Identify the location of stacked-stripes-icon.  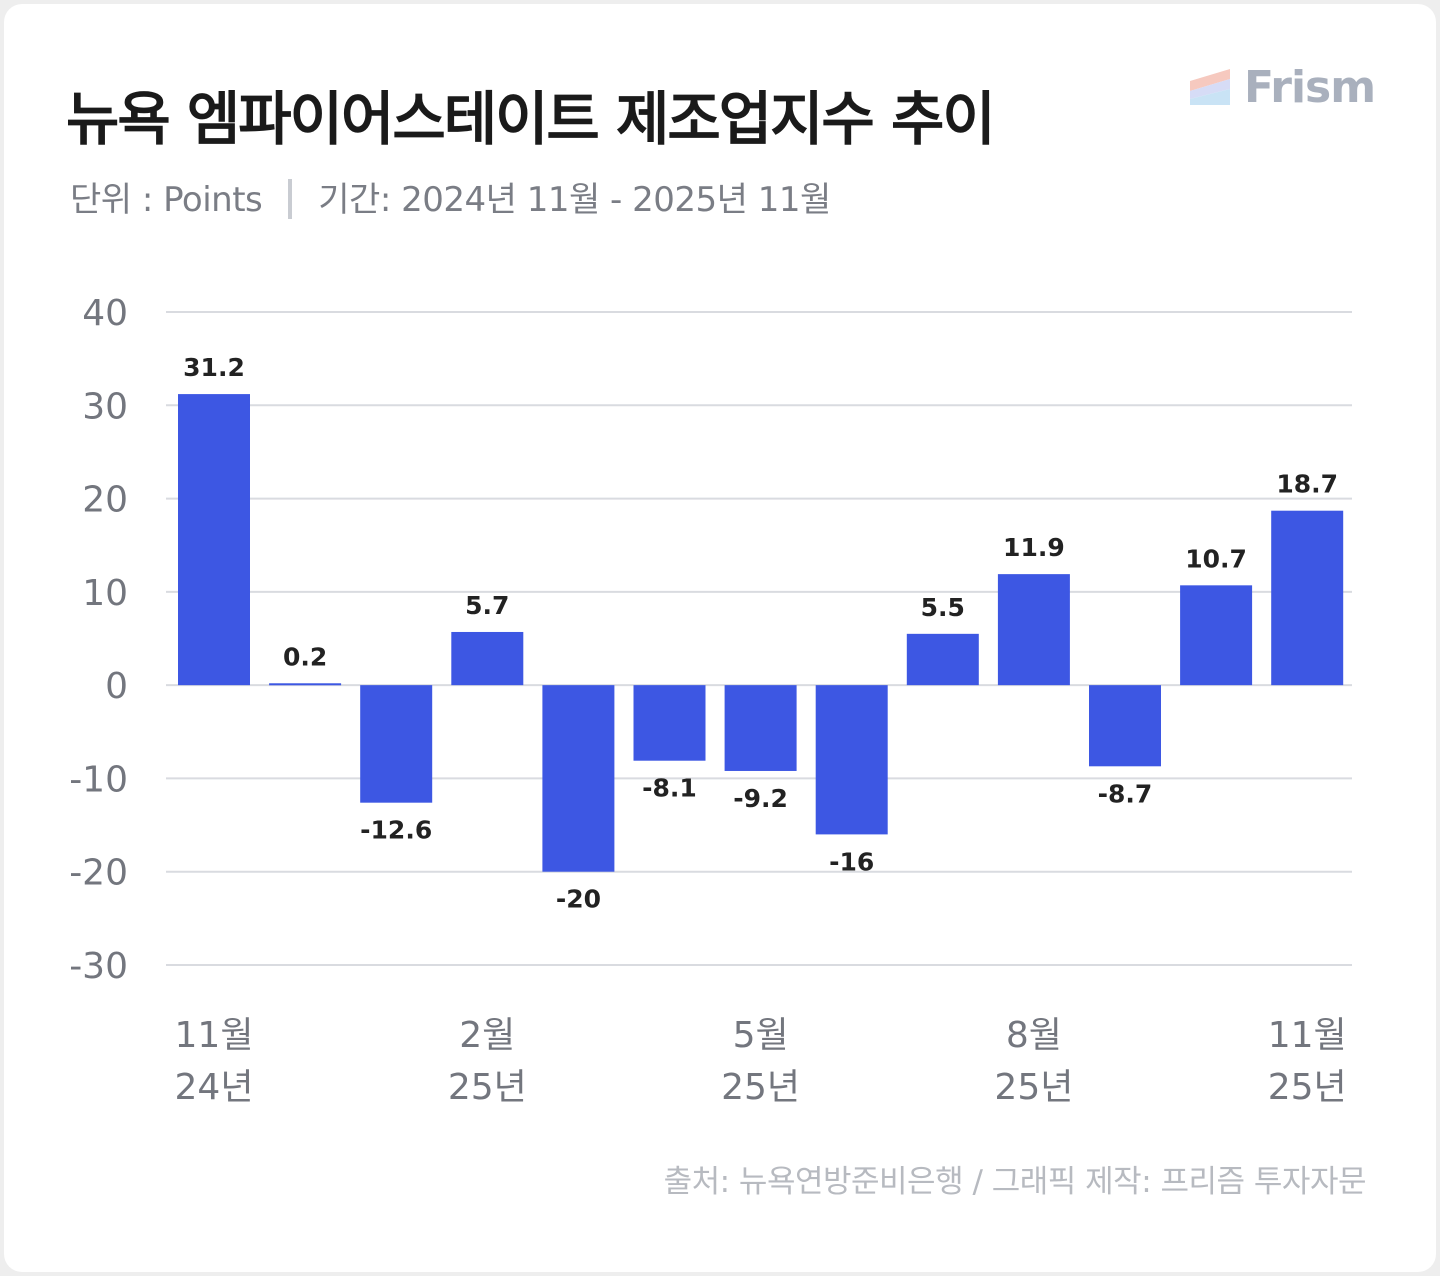
(1210, 87).